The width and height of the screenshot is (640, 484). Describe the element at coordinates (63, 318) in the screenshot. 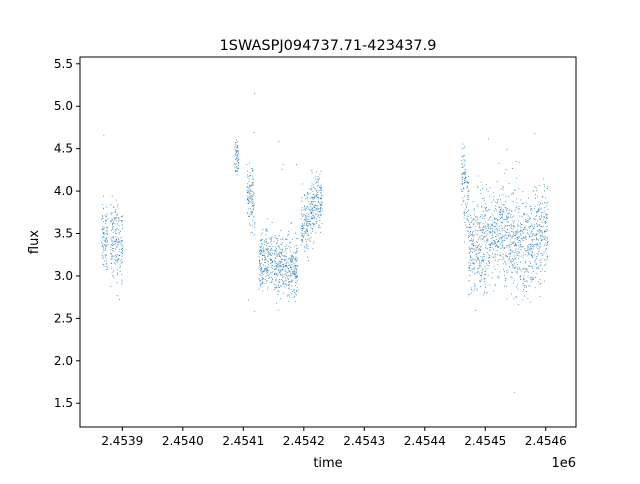

I see `y-tick-label: 2.5` at that location.